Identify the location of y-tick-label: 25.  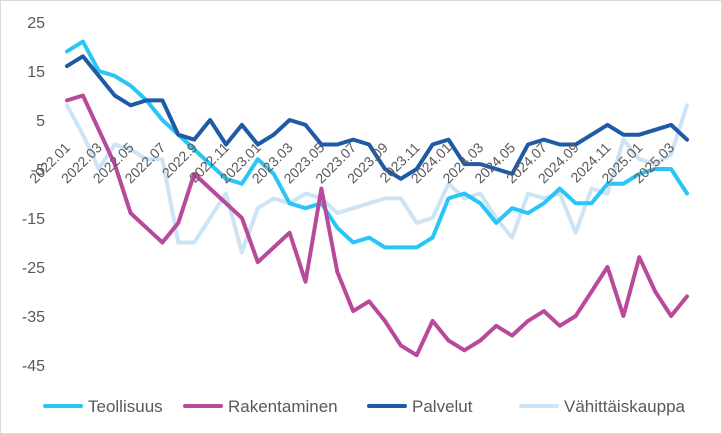
(36, 23).